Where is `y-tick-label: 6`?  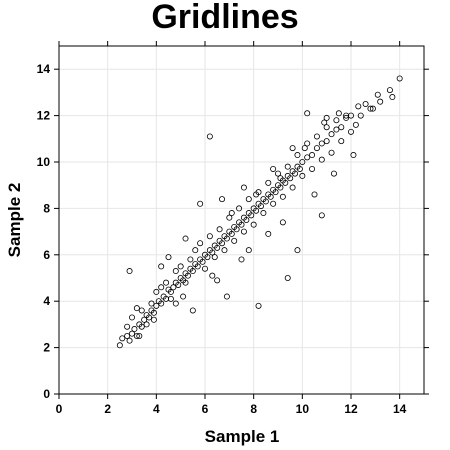 y-tick-label: 6 is located at coordinates (46, 255).